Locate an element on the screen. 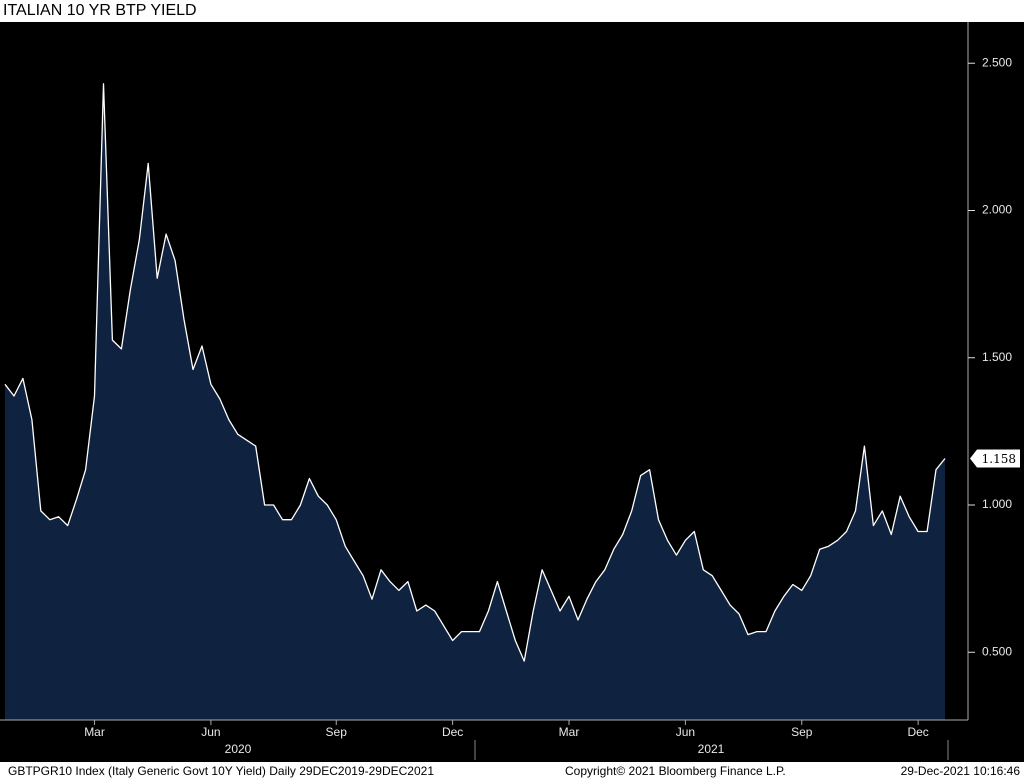 The image size is (1024, 782). y-tick-label: 0.500 is located at coordinates (997, 651).